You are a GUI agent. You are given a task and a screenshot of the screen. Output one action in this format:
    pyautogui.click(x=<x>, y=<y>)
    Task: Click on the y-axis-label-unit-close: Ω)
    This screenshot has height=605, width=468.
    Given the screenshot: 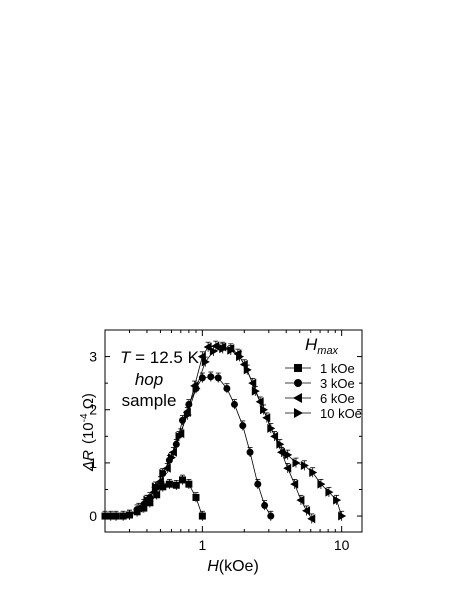 What is the action you would take?
    pyautogui.click(x=88, y=403)
    